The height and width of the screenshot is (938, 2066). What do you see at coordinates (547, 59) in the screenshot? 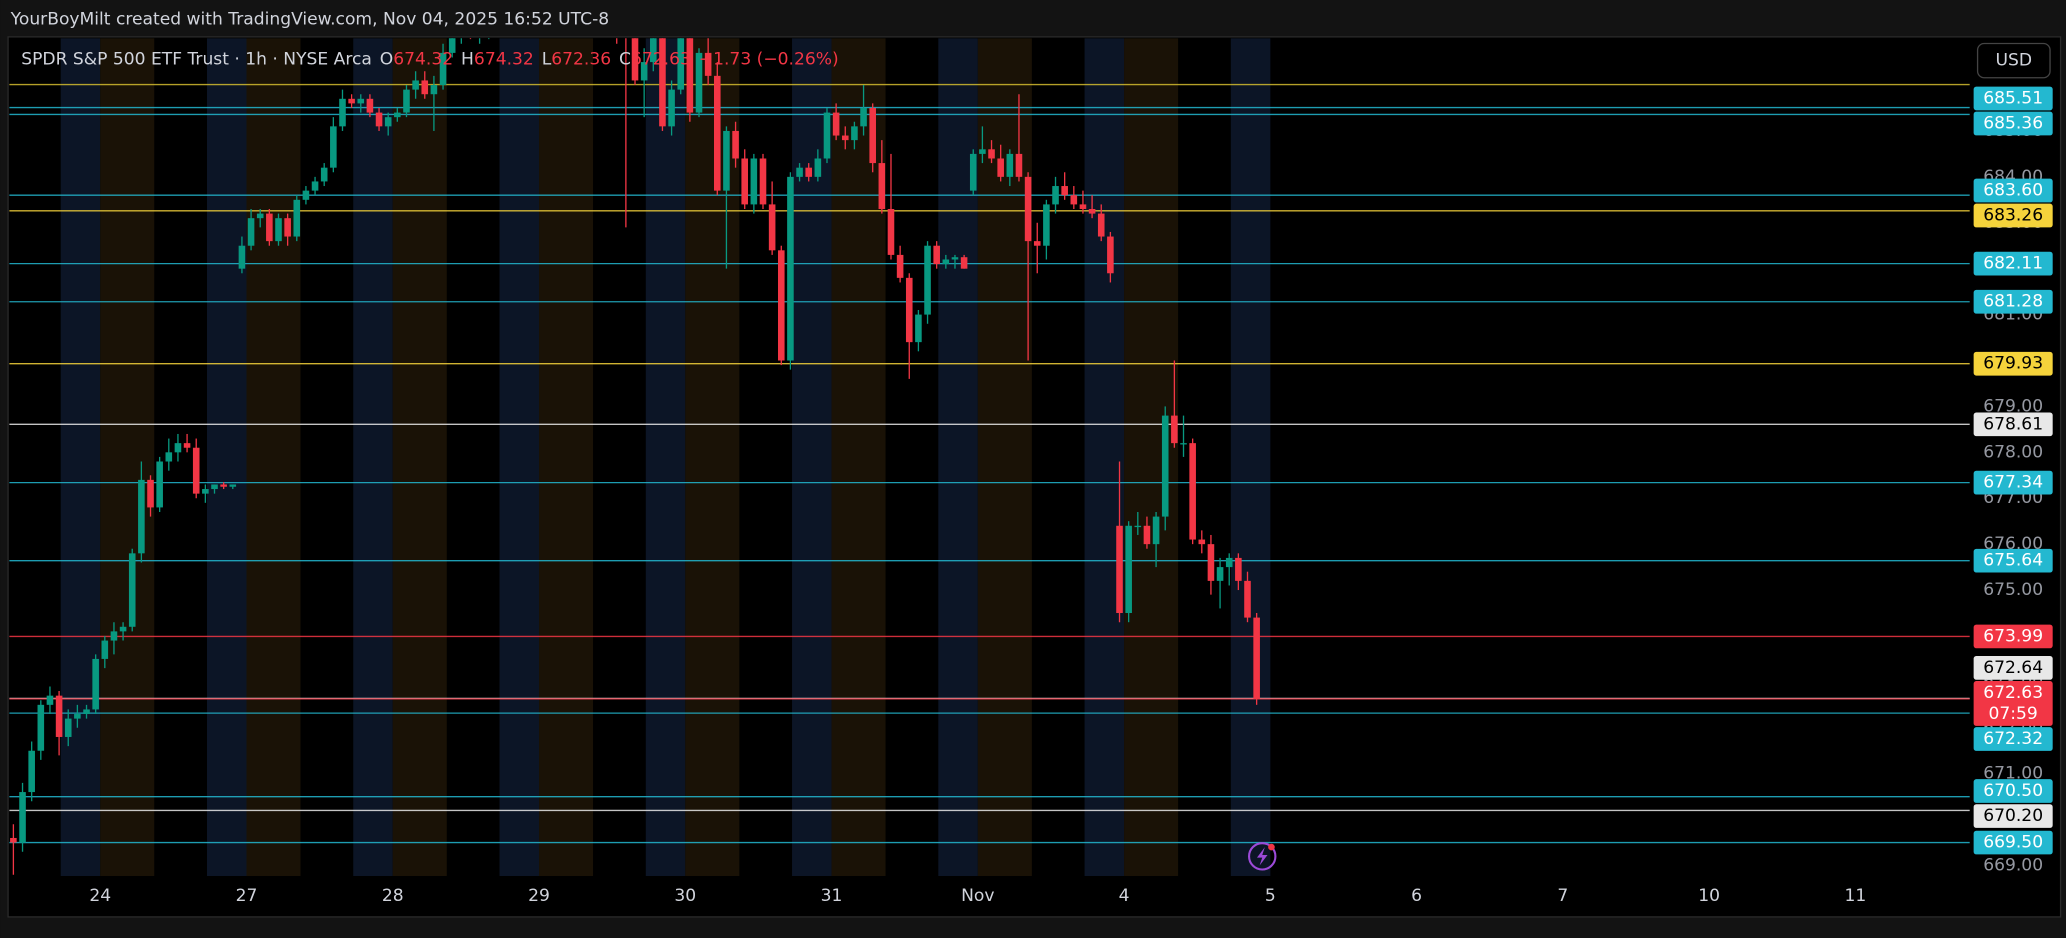
I see `legend-key: L` at bounding box center [547, 59].